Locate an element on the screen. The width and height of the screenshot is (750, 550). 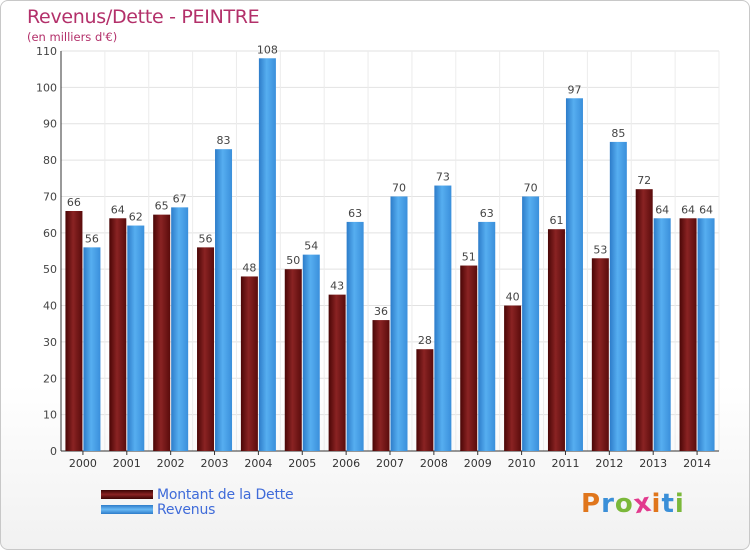
data-label: 72 is located at coordinates (644, 180).